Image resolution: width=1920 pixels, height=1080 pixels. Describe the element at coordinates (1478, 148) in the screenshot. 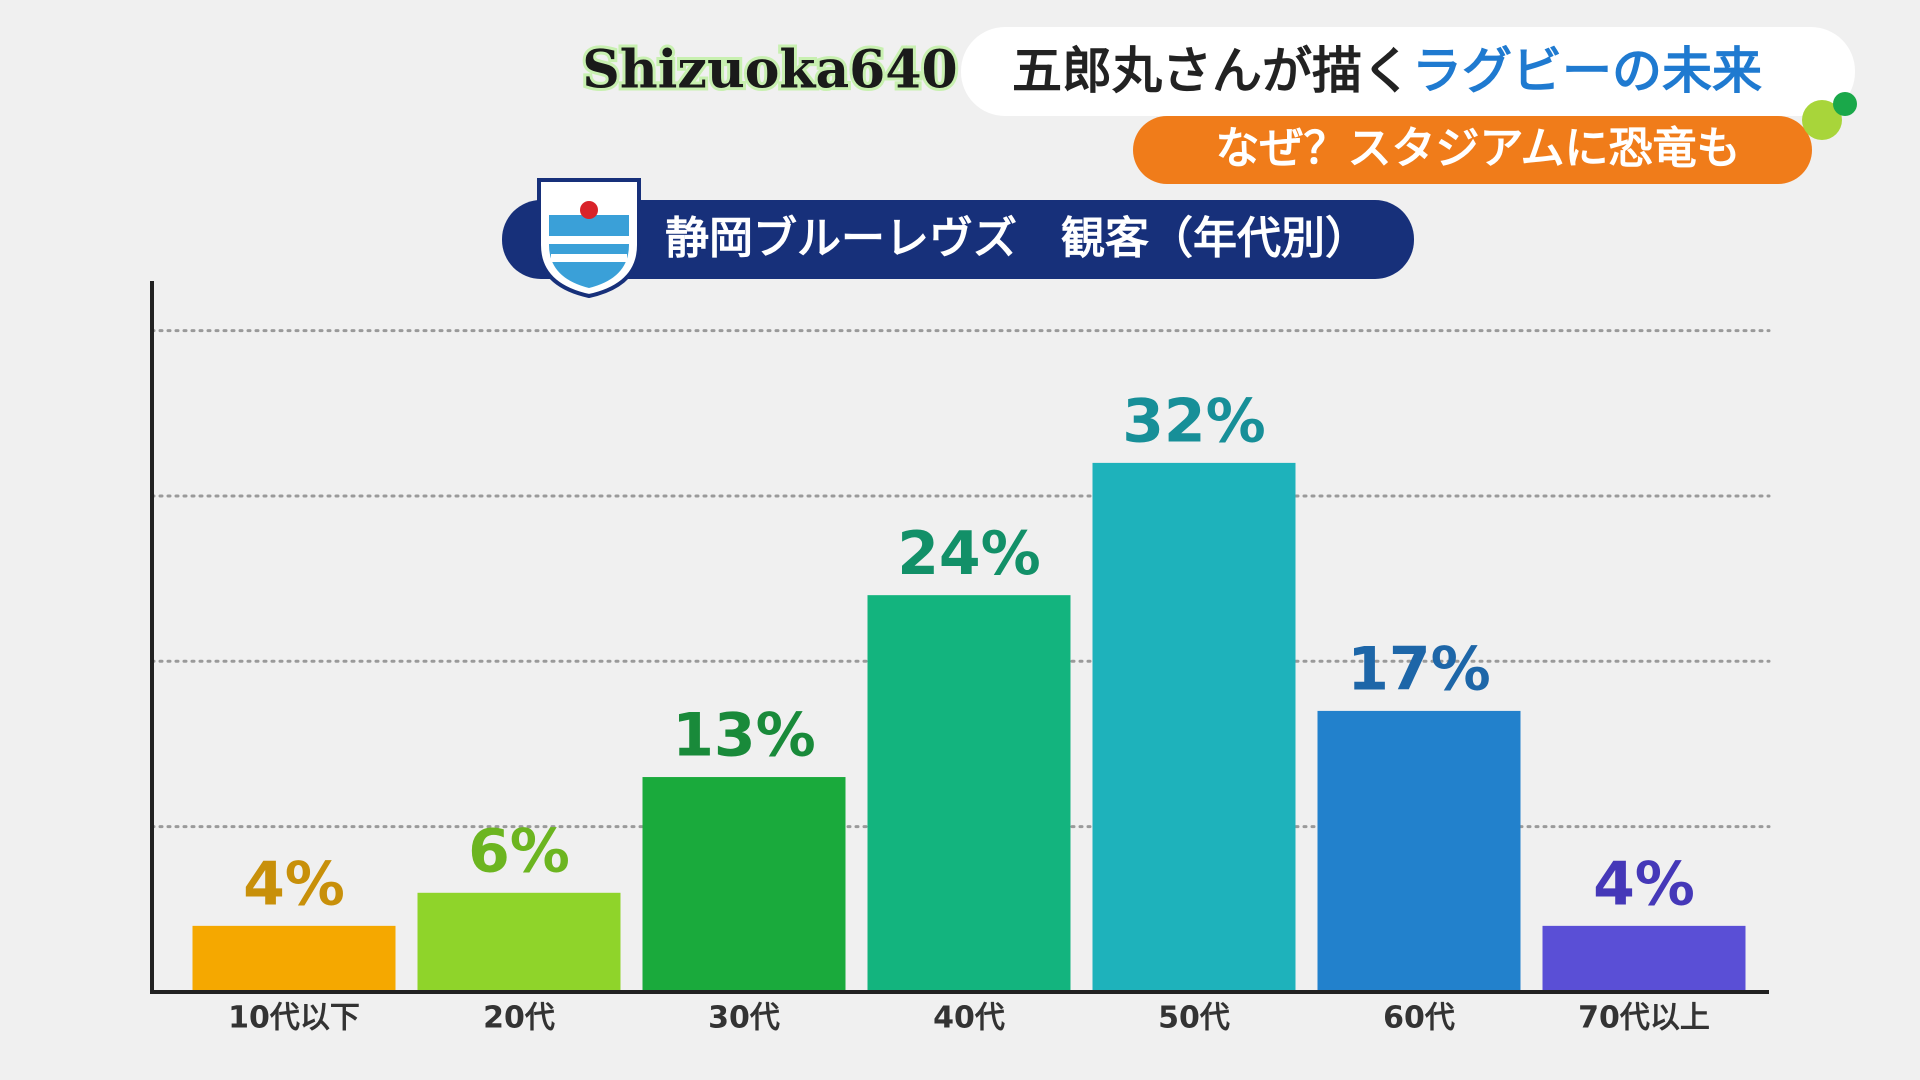

I see `subheadline: なぜ？スタジアムに恐竜も` at that location.